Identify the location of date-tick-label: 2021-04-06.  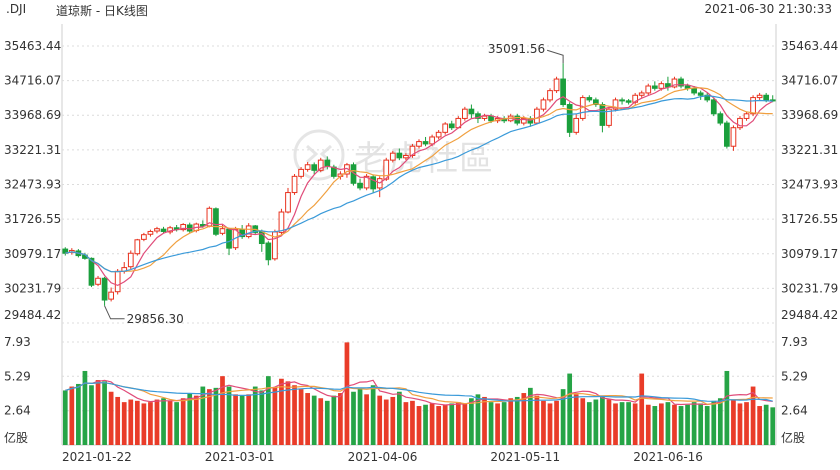
(383, 457).